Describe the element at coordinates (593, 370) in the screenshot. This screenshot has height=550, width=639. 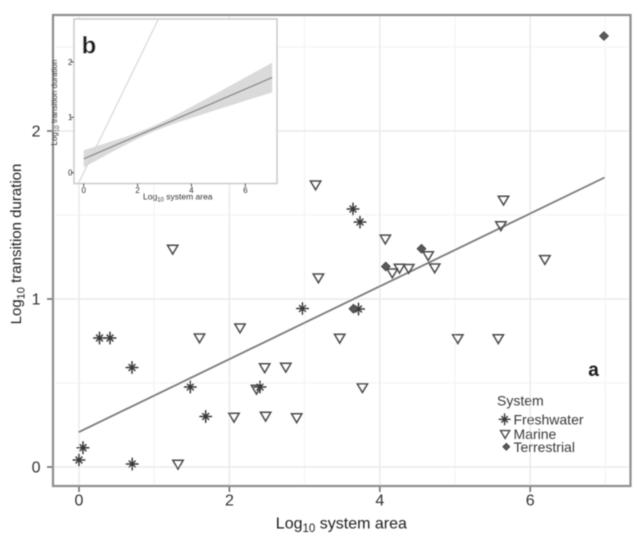
I see `svg-text: a` at that location.